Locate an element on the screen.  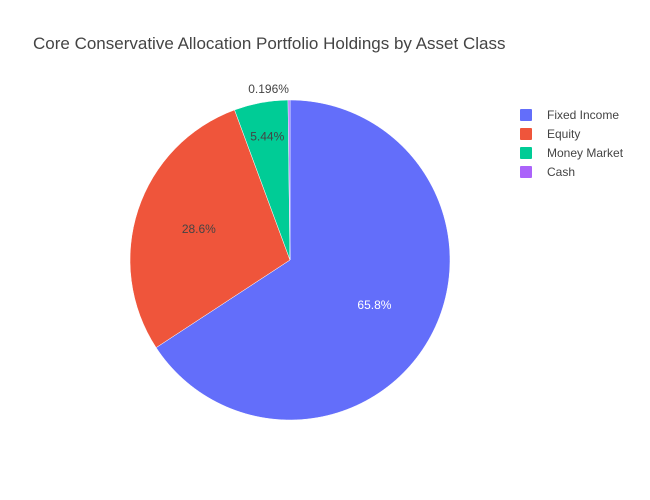
legend-item-fixed-income: Fixed Income is located at coordinates (571, 114).